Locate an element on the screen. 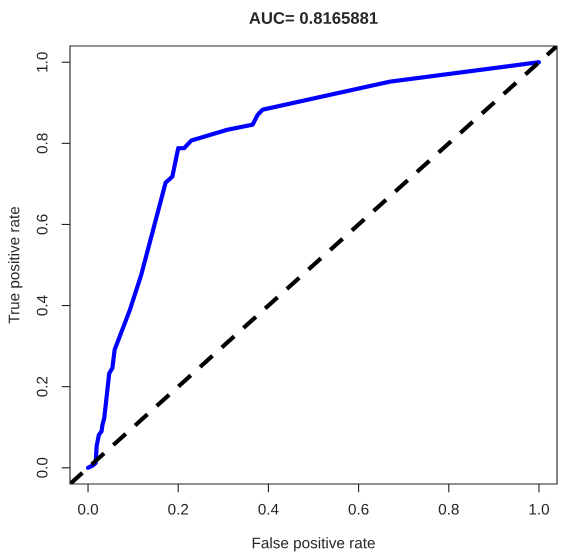  x-tick-label: 1.0 is located at coordinates (539, 509).